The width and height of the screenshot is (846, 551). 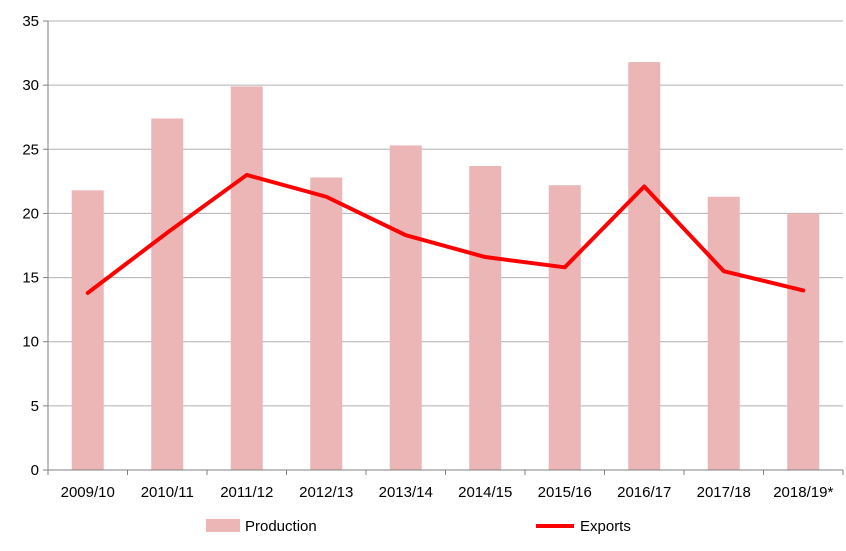 What do you see at coordinates (30, 342) in the screenshot?
I see `y-tick-label: 10` at bounding box center [30, 342].